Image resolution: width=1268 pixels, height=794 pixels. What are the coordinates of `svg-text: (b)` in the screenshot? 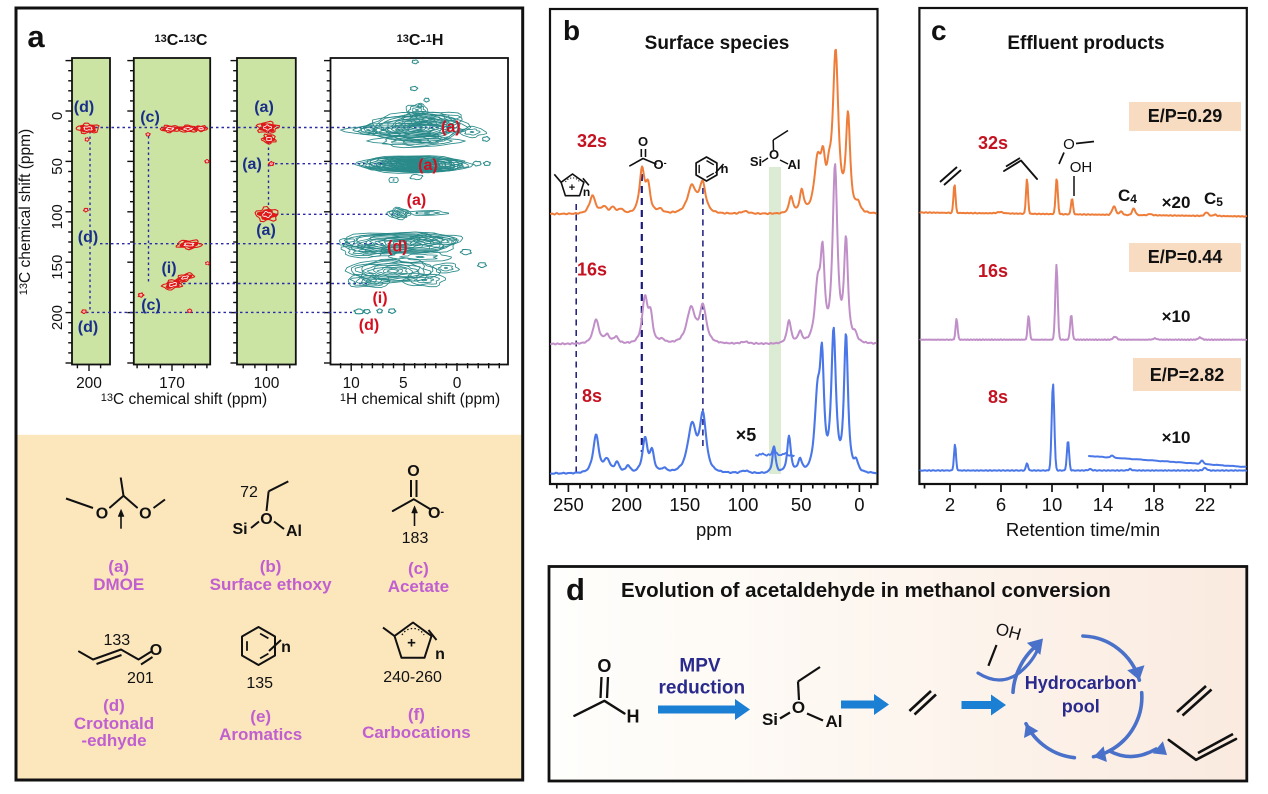 It's located at (271, 566).